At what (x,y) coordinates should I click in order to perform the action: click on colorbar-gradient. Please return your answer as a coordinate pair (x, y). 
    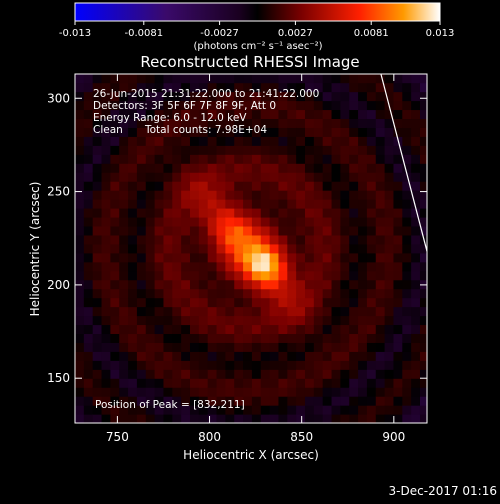
    Looking at the image, I should click on (257, 12).